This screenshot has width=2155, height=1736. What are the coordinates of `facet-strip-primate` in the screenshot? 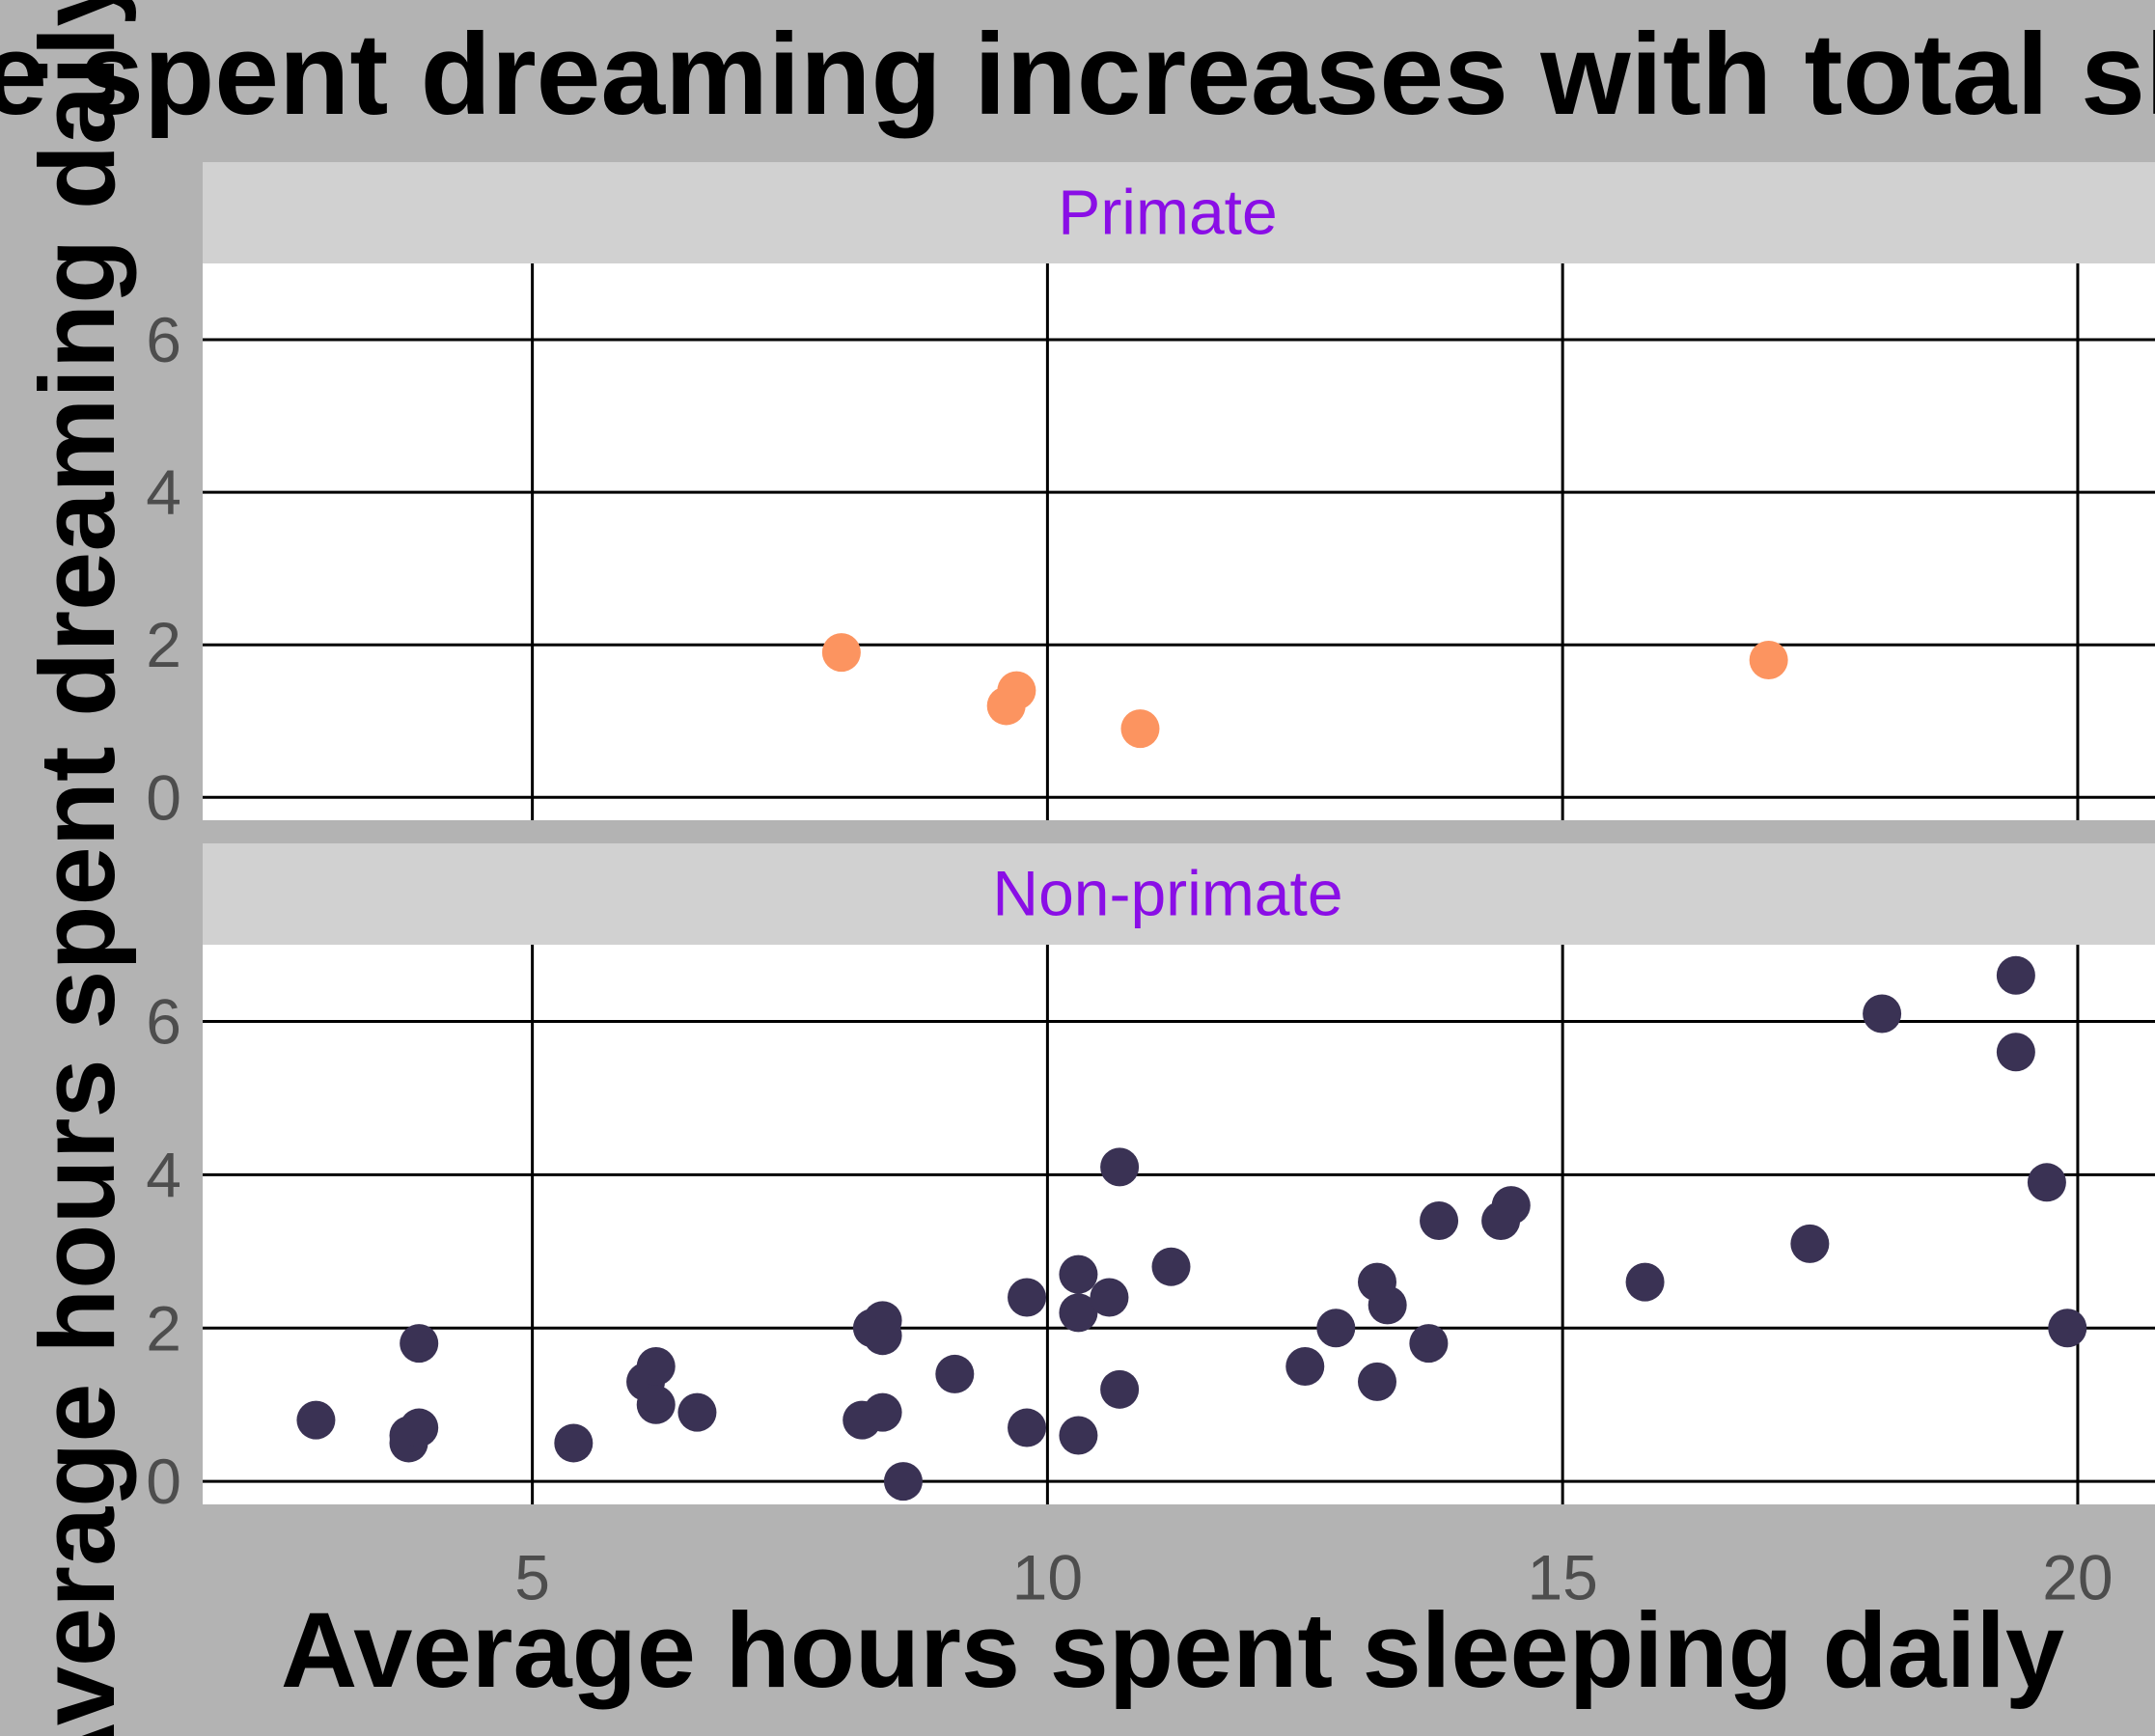 It's located at (1179, 212).